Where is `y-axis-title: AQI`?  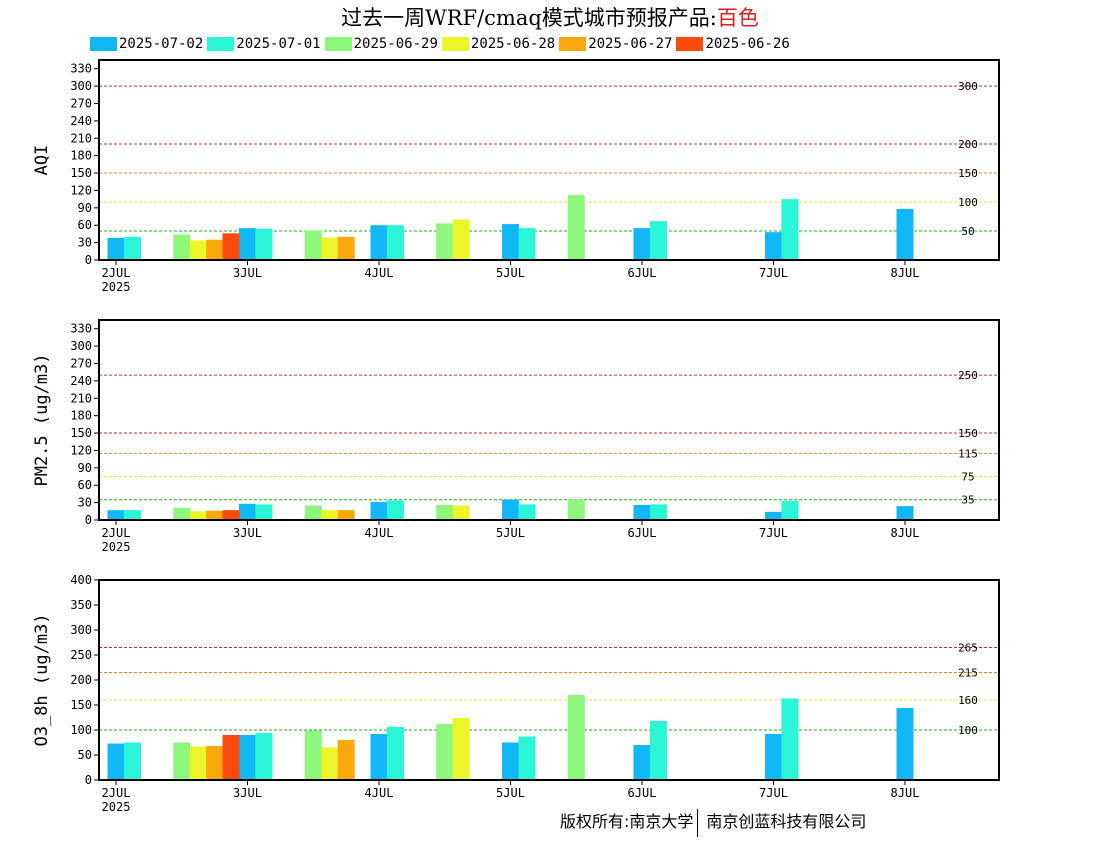
y-axis-title: AQI is located at coordinates (42, 160).